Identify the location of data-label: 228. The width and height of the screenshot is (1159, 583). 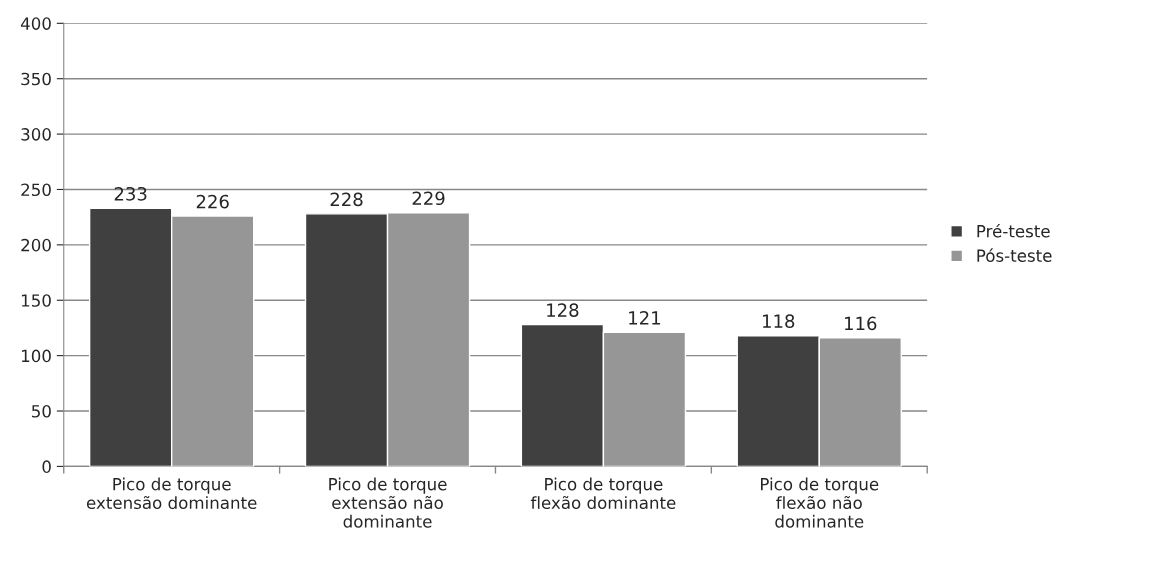
(346, 199).